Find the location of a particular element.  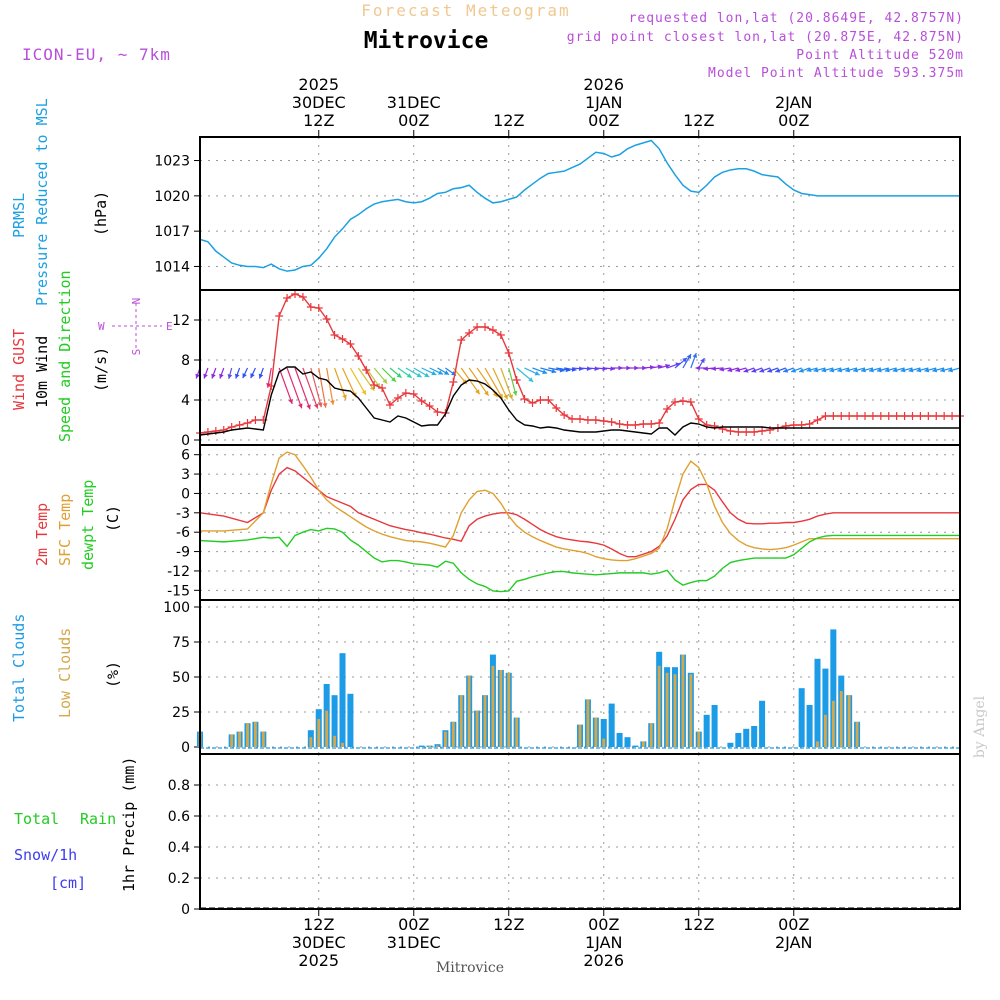

top-time-label: 00Z is located at coordinates (603, 120).